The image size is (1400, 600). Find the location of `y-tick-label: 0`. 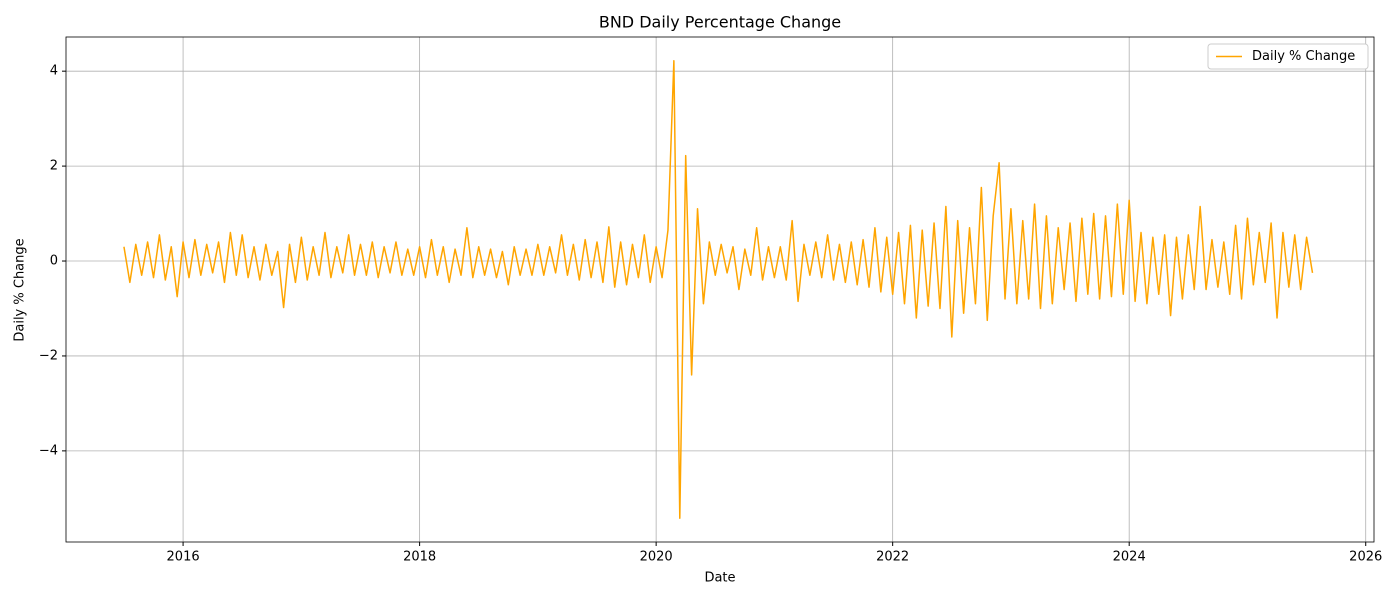

y-tick-label: 0 is located at coordinates (54, 261).